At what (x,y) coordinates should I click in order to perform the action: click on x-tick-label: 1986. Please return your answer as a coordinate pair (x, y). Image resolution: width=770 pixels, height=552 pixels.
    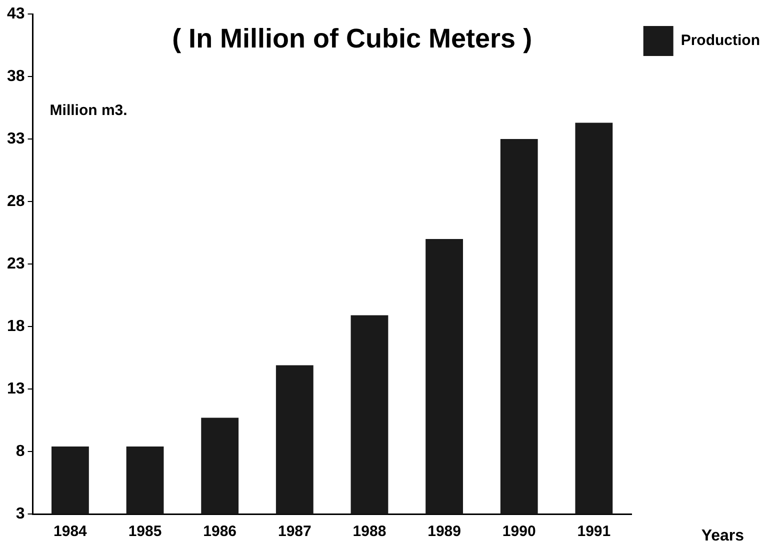
    Looking at the image, I should click on (220, 531).